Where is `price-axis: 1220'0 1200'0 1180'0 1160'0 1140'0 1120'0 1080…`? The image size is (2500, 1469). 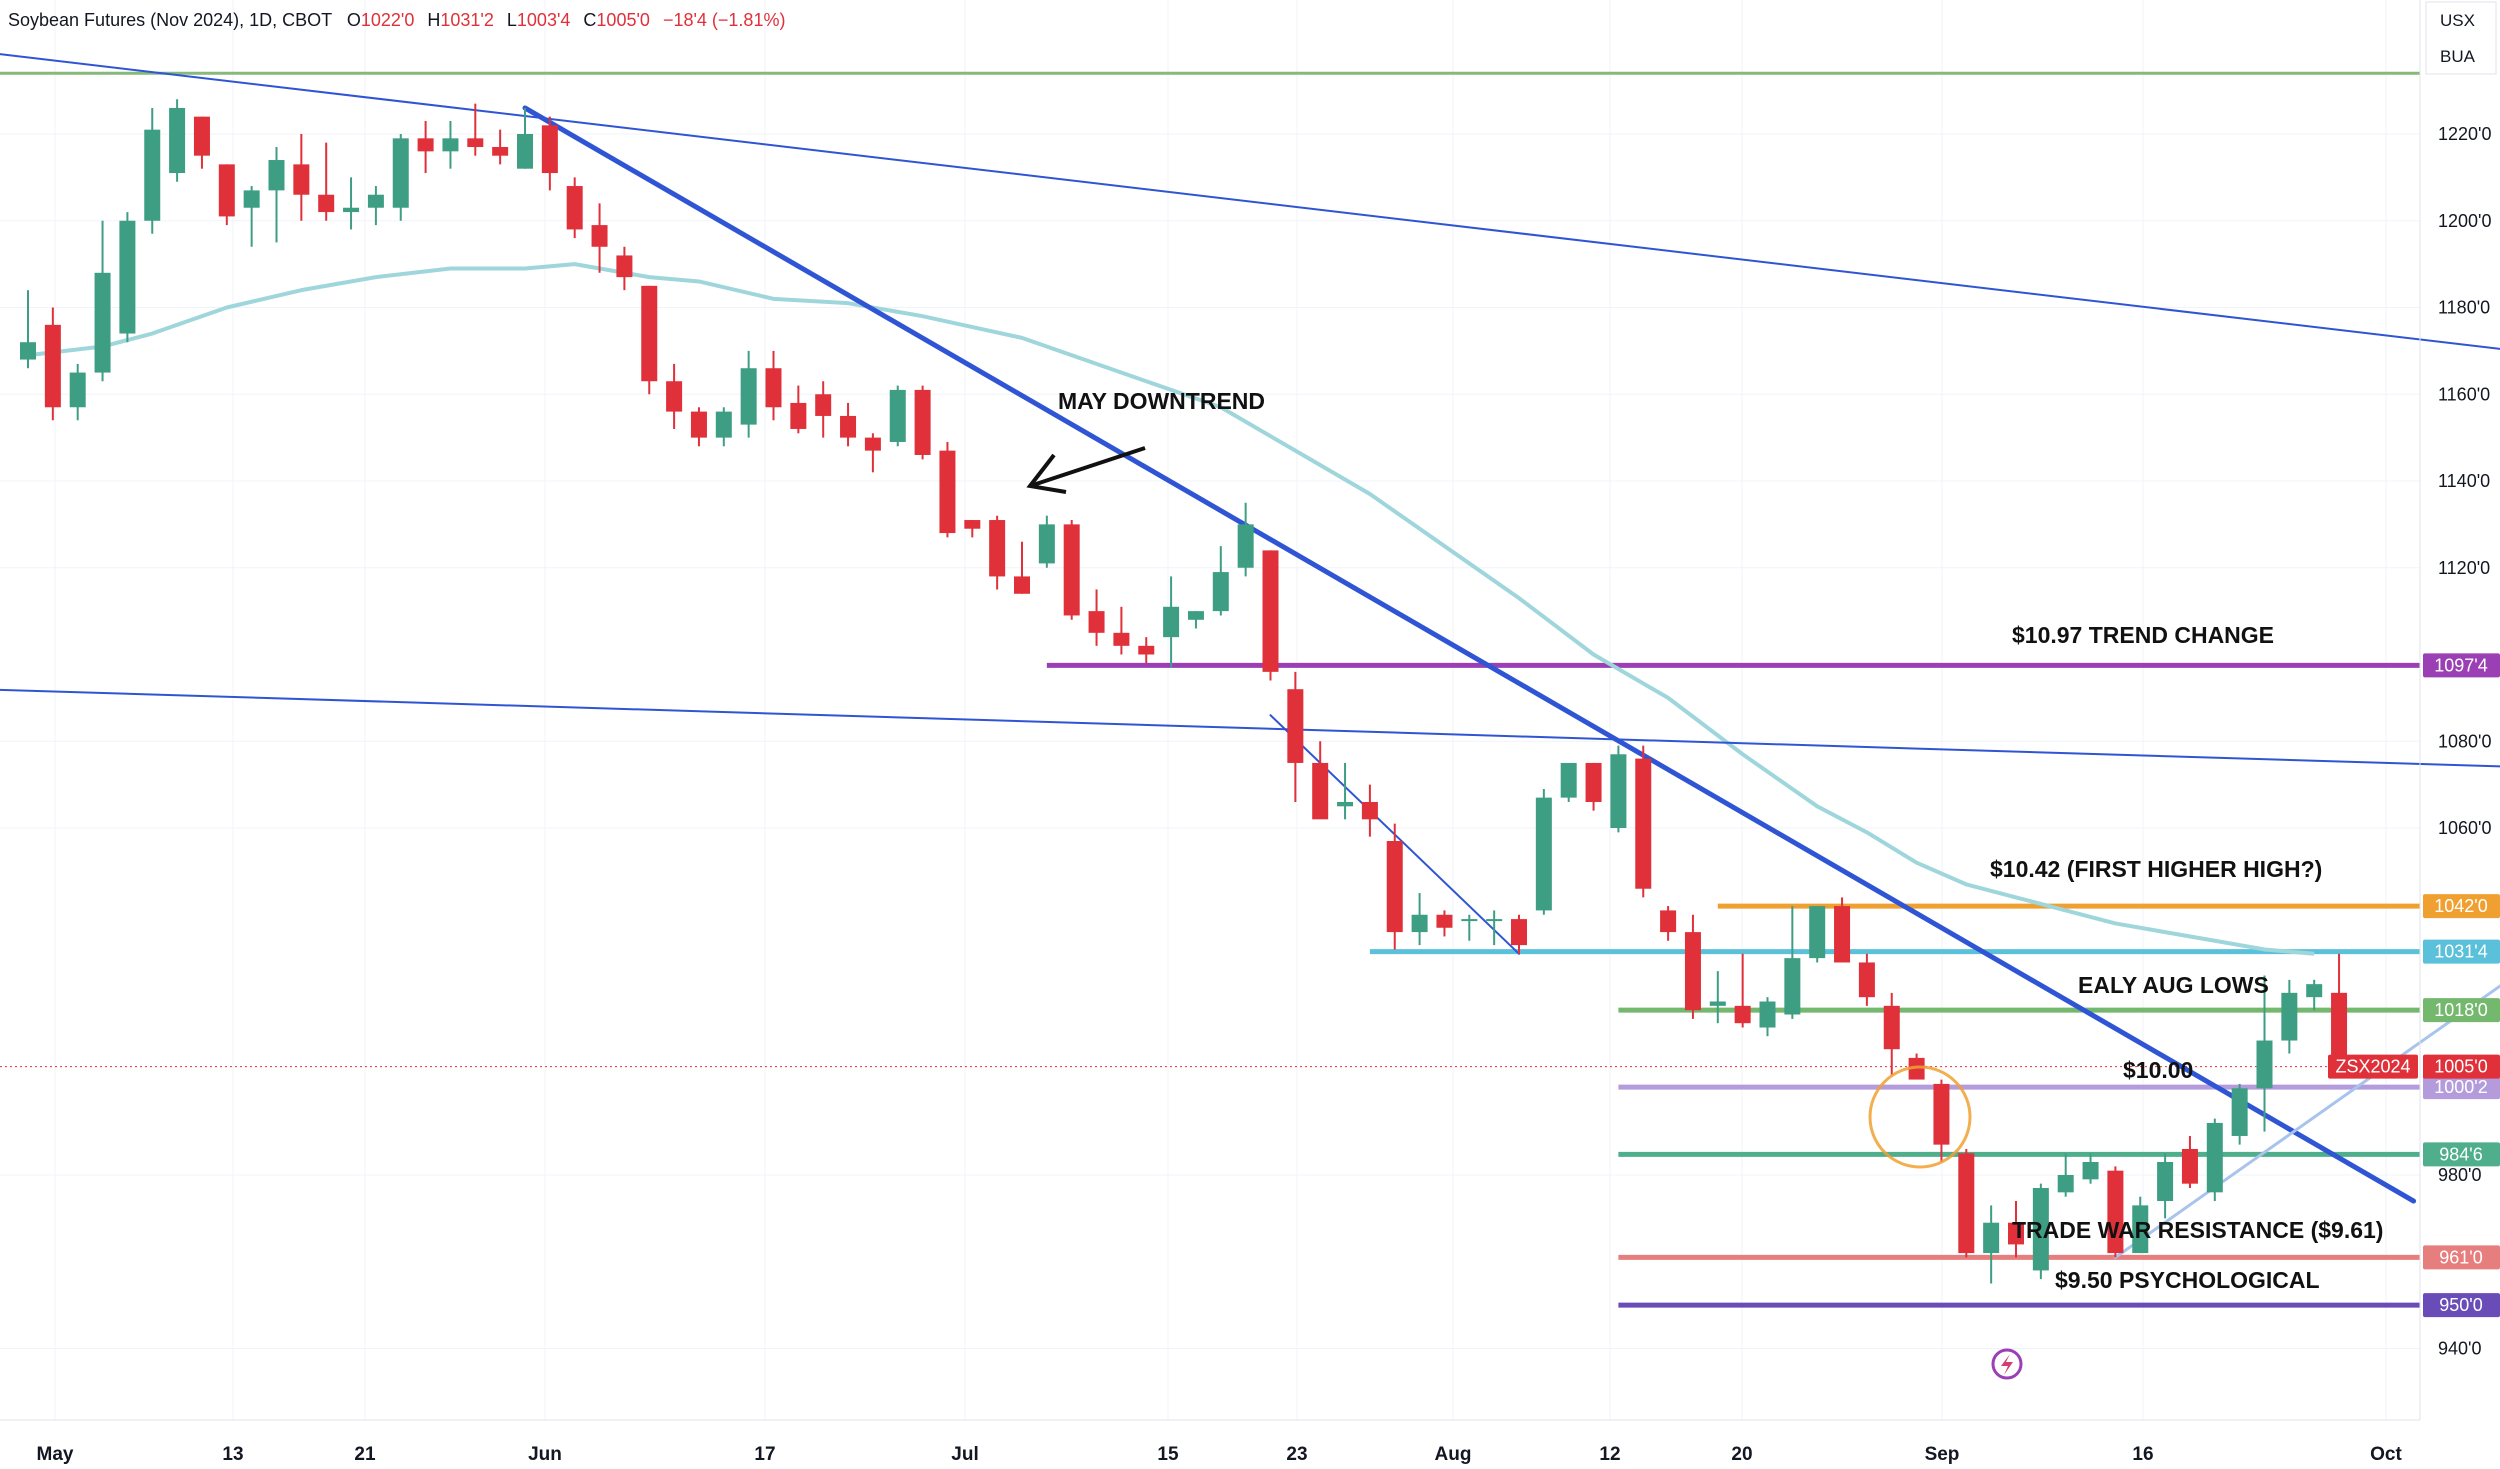 price-axis: 1220'0 1200'0 1180'0 1160'0 1140'0 1120'0 1080… is located at coordinates (2465, 741).